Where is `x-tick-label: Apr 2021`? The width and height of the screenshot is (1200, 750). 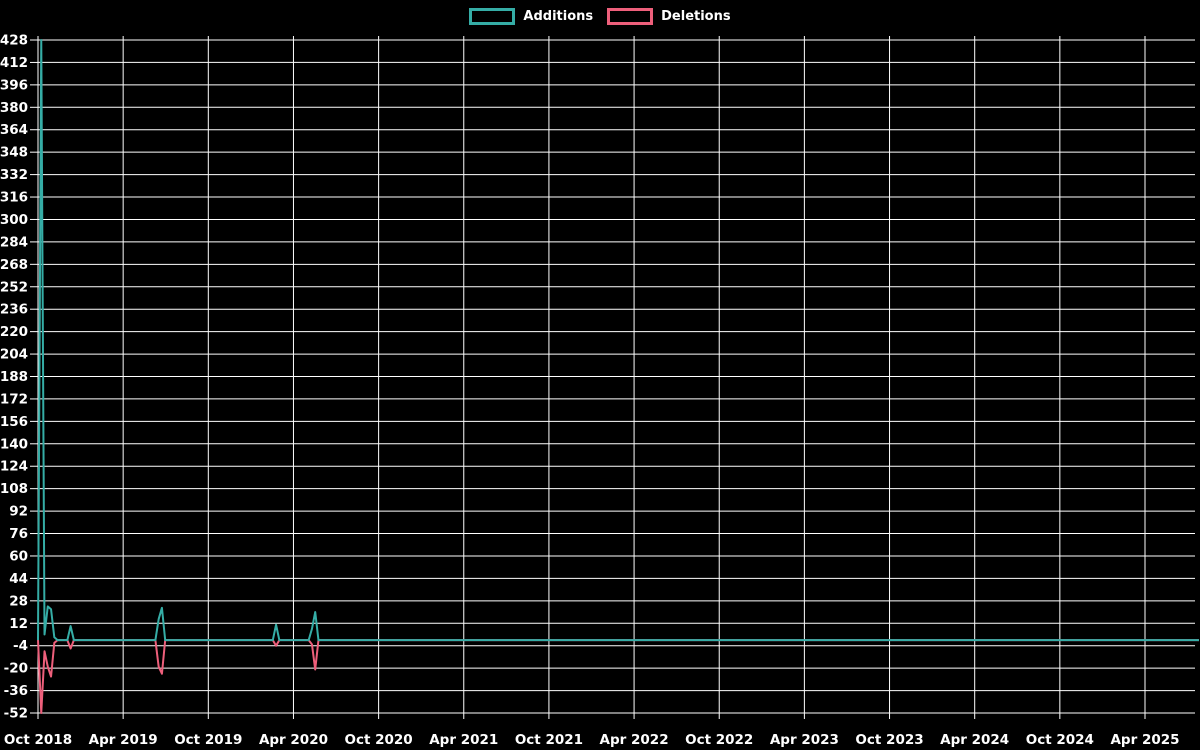
x-tick-label: Apr 2021 is located at coordinates (463, 740).